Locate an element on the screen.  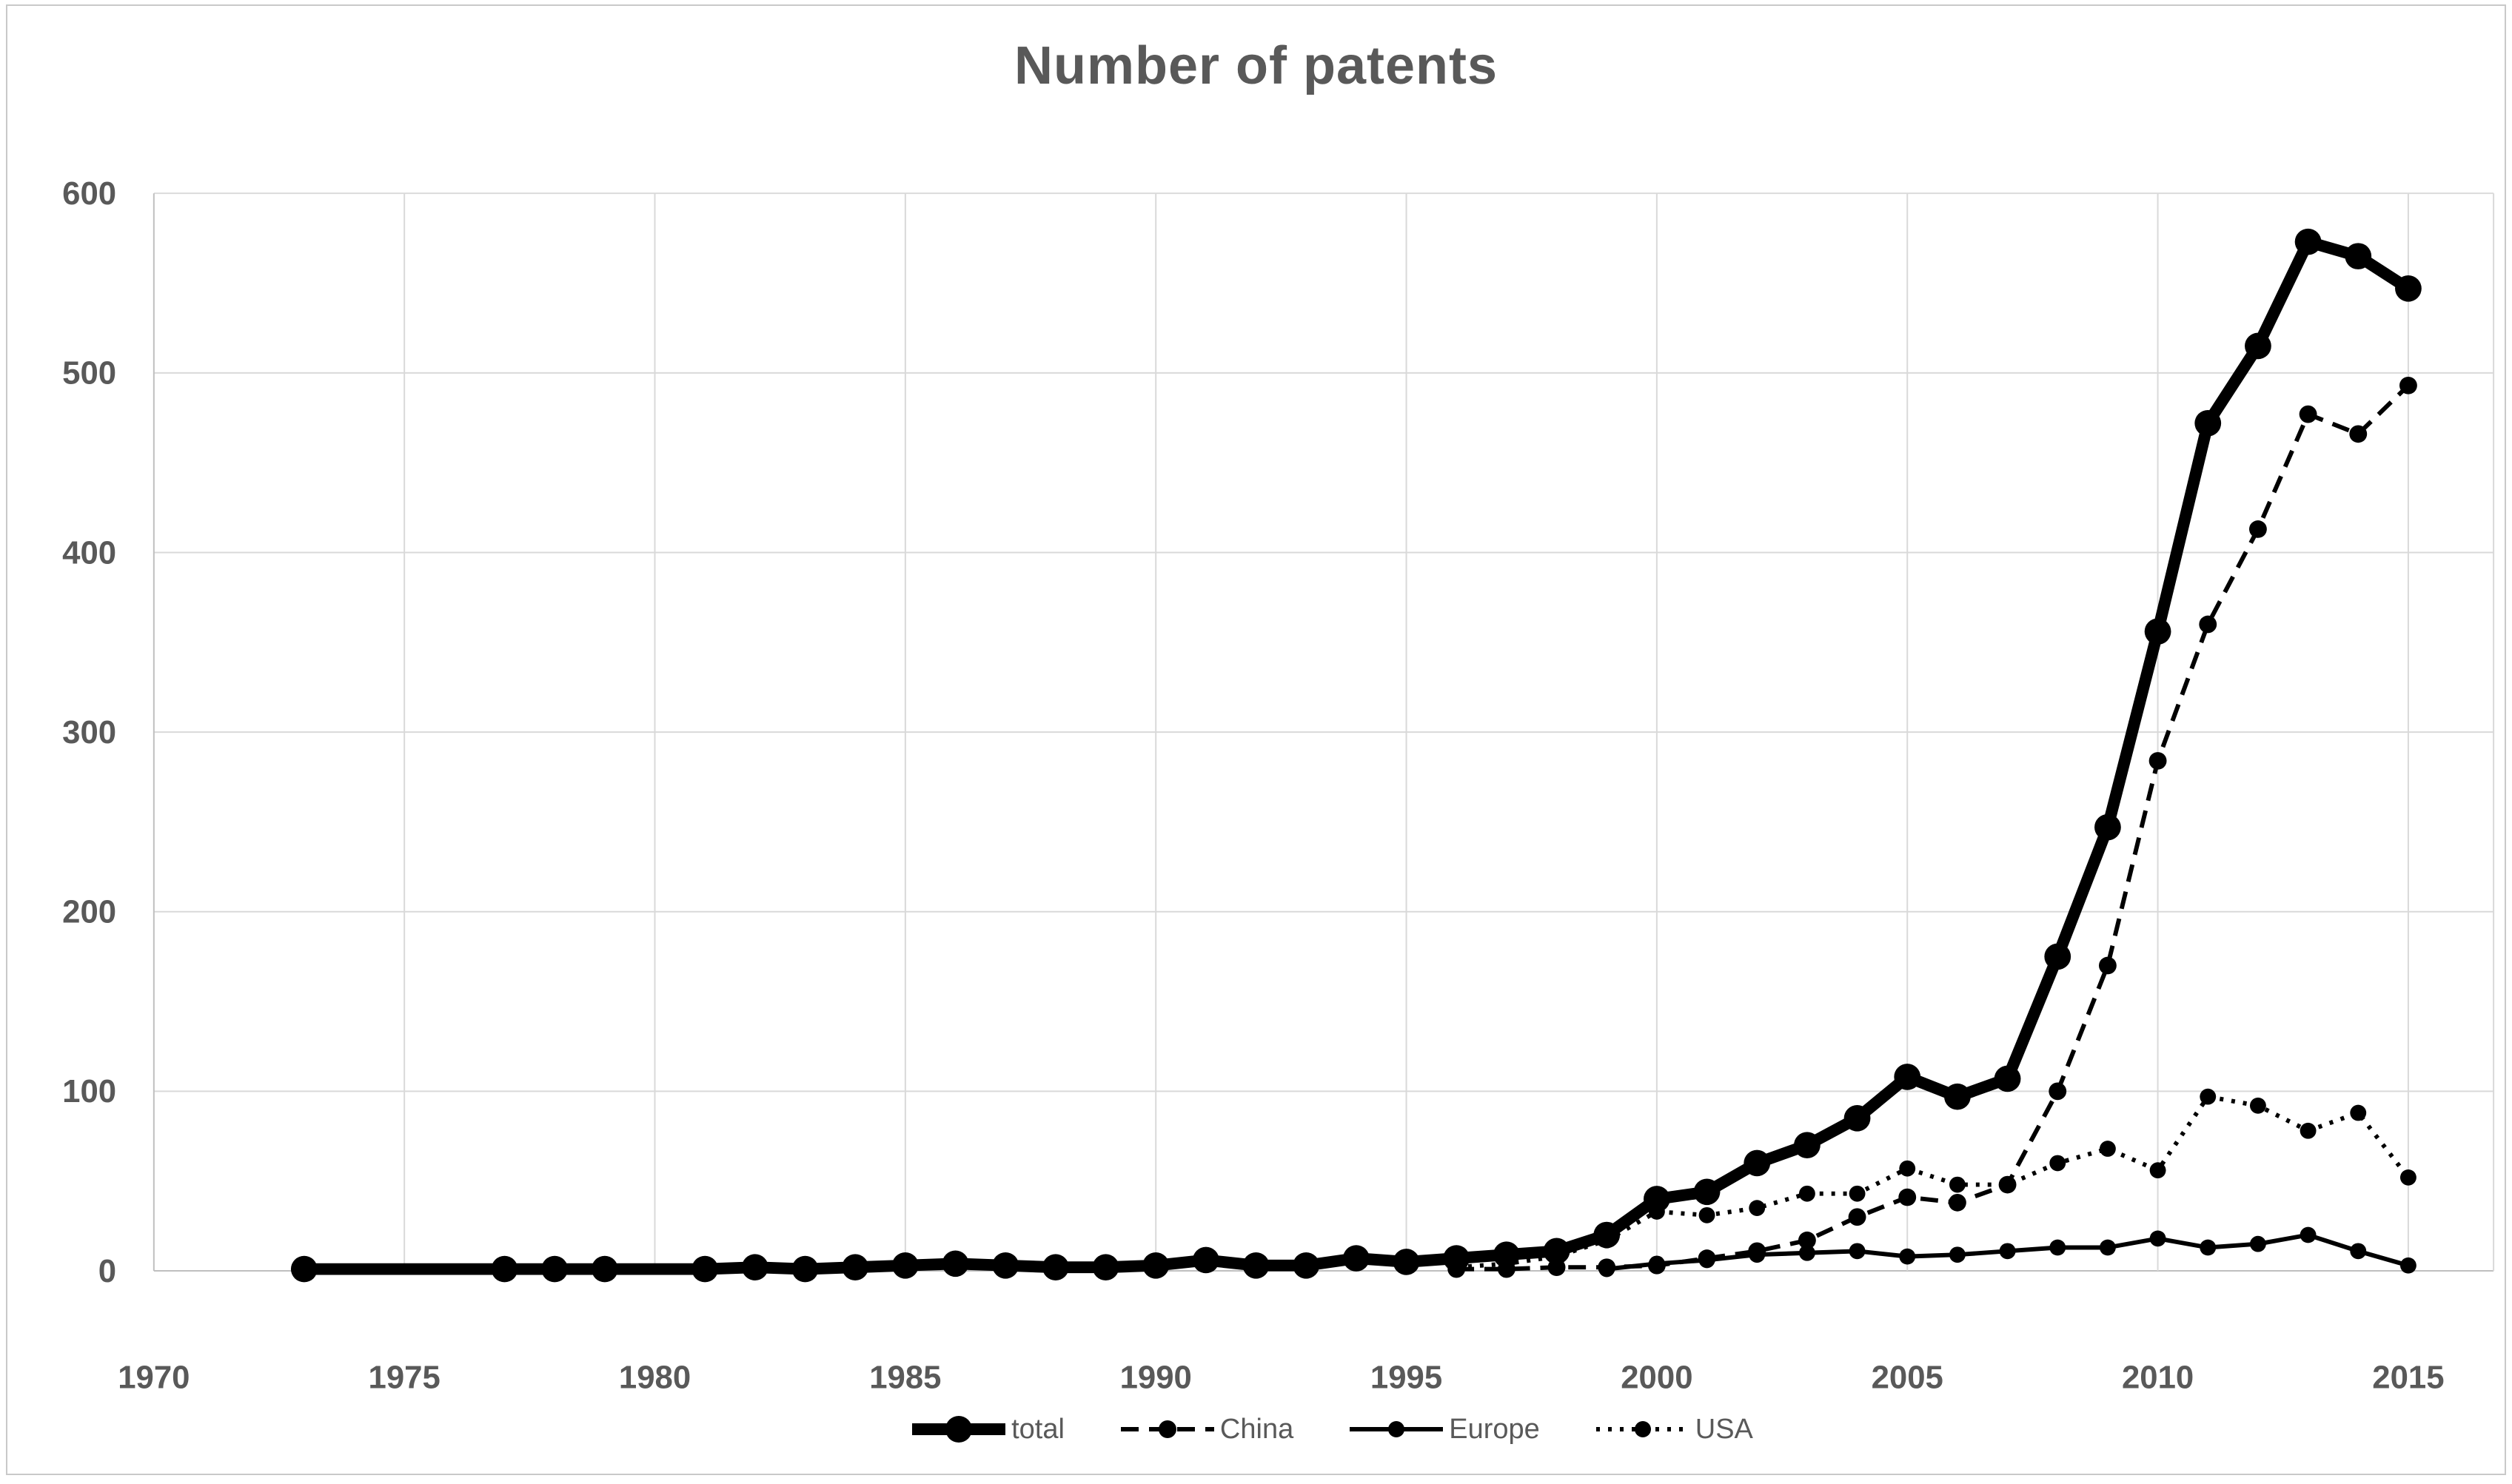
svg-text: 2000 is located at coordinates (1657, 1377).